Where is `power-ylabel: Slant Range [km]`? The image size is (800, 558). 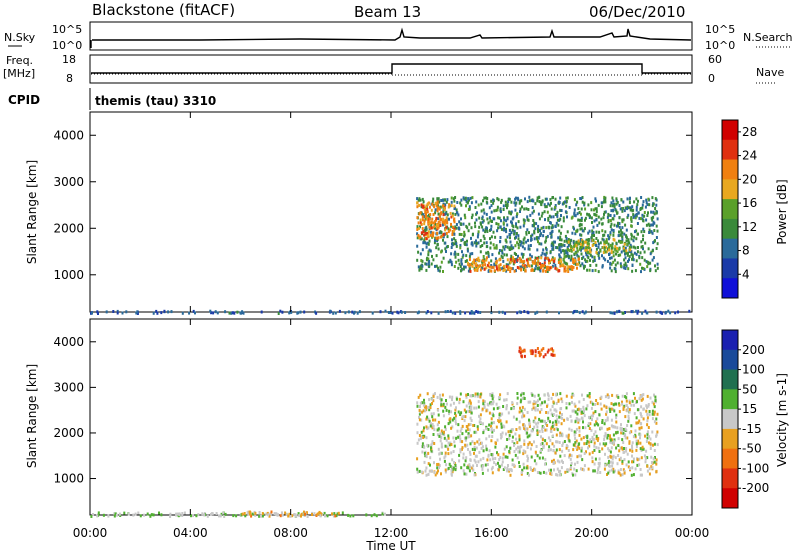 power-ylabel: Slant Range [km] is located at coordinates (32, 212).